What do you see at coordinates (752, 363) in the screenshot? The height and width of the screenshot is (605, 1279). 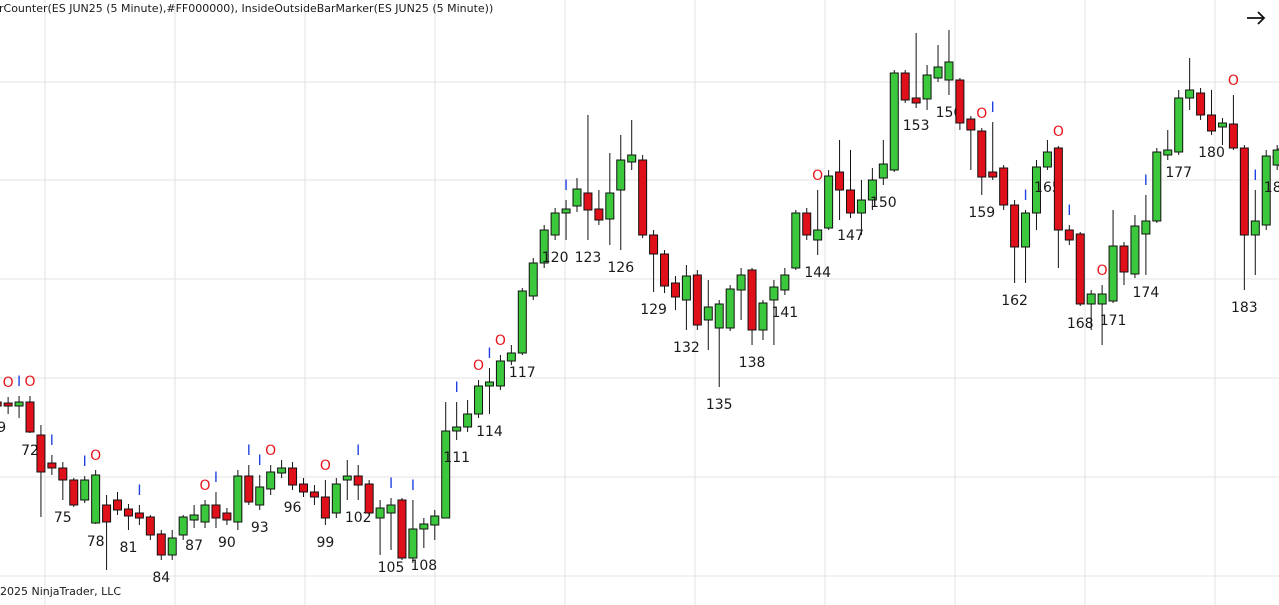 I see `bar-number: 138` at bounding box center [752, 363].